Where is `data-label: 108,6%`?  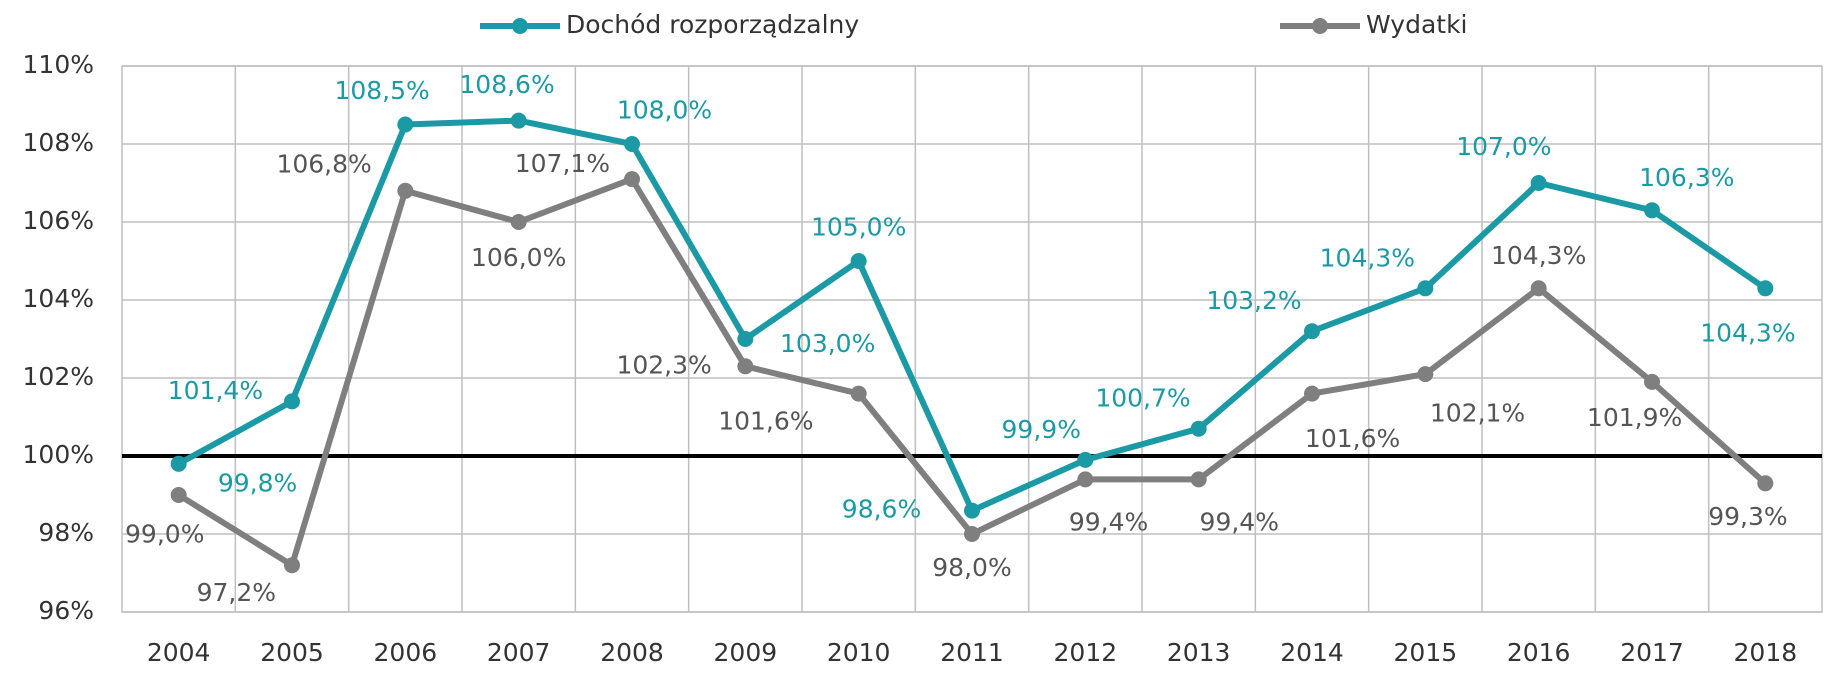
data-label: 108,6% is located at coordinates (506, 84).